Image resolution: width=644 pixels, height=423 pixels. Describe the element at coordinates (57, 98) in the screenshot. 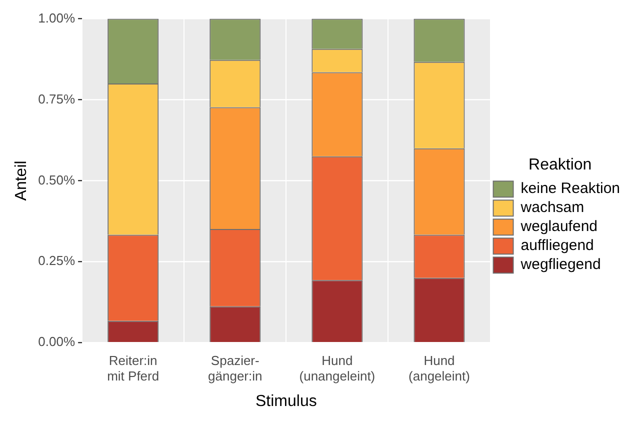

I see `y-tick-label: 0.75%` at that location.